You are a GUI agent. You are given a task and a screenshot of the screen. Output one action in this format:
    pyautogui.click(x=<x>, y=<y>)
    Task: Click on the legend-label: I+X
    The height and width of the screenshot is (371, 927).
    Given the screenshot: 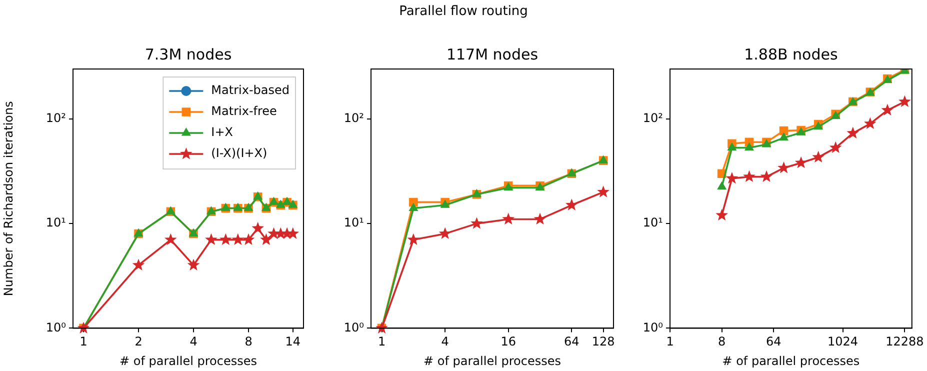 What is the action you would take?
    pyautogui.click(x=222, y=132)
    